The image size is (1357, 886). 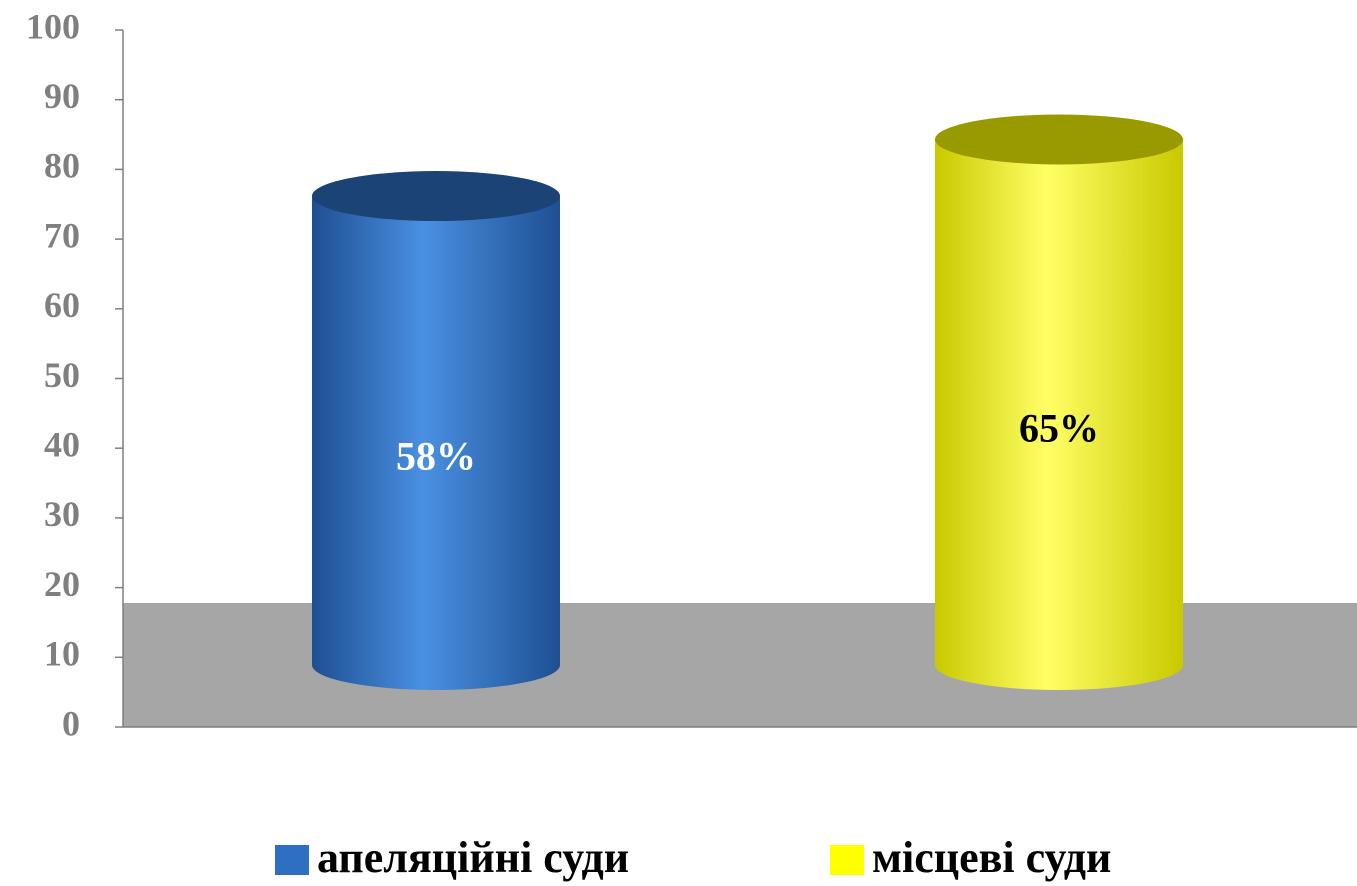 What do you see at coordinates (71, 723) in the screenshot?
I see `y-tick-label: 0` at bounding box center [71, 723].